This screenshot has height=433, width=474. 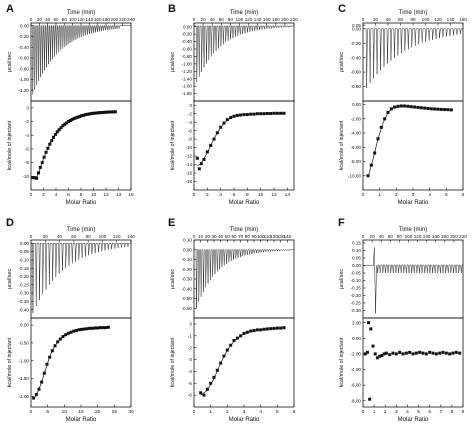 I want to click on top-y-tick-label: -0.25, so click(x=356, y=303).